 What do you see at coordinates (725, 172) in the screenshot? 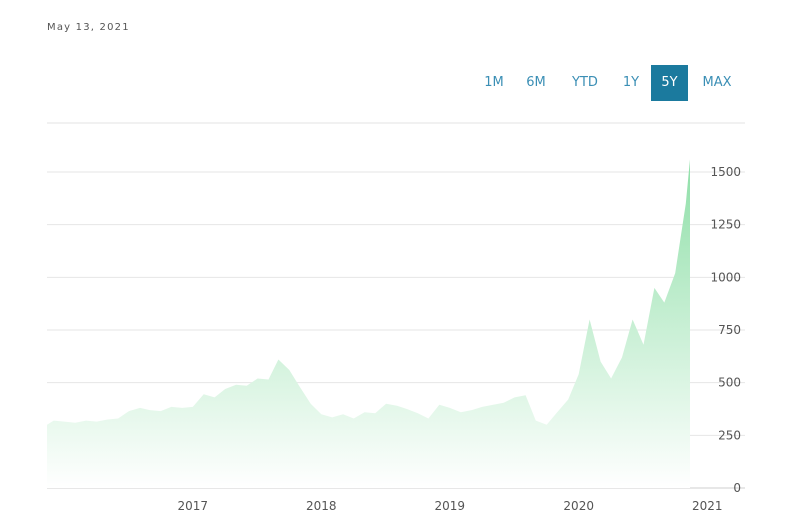
I see `y-tick-label: 1500` at bounding box center [725, 172].